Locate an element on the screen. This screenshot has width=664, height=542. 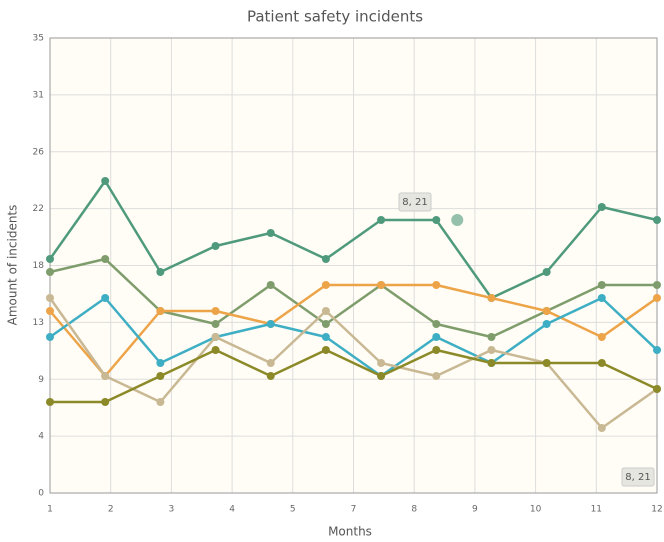
x-axis-label: Months is located at coordinates (350, 532).